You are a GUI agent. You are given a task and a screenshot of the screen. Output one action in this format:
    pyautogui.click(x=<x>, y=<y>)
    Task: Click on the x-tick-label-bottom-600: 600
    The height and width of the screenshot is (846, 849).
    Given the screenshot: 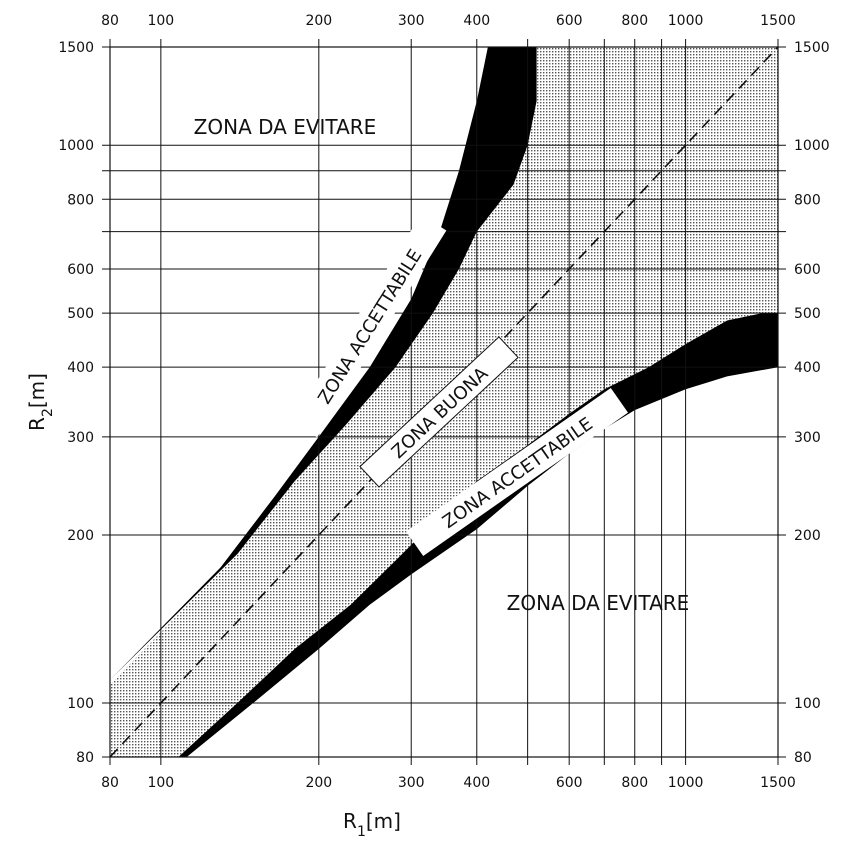 What is the action you would take?
    pyautogui.click(x=569, y=783)
    